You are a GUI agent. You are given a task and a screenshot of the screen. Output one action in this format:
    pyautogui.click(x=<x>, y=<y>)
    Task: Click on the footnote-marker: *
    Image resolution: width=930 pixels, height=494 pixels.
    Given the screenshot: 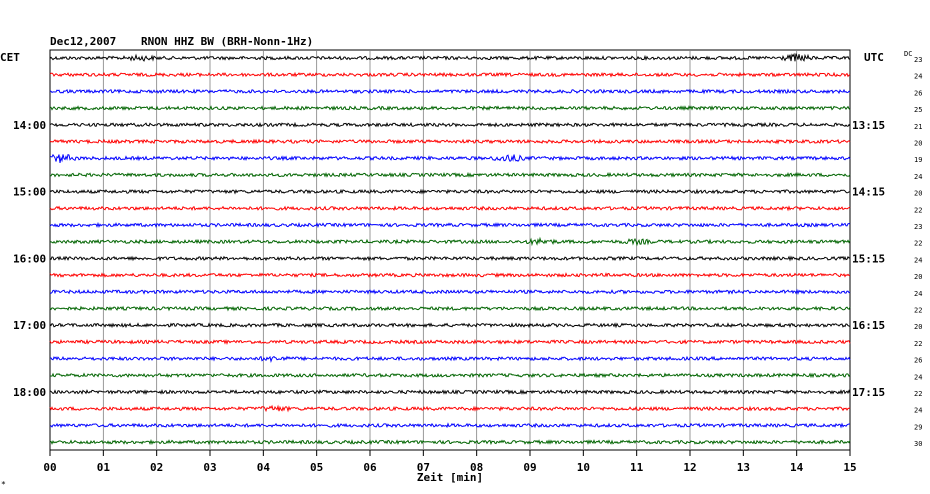 What is the action you would take?
    pyautogui.click(x=3, y=484)
    